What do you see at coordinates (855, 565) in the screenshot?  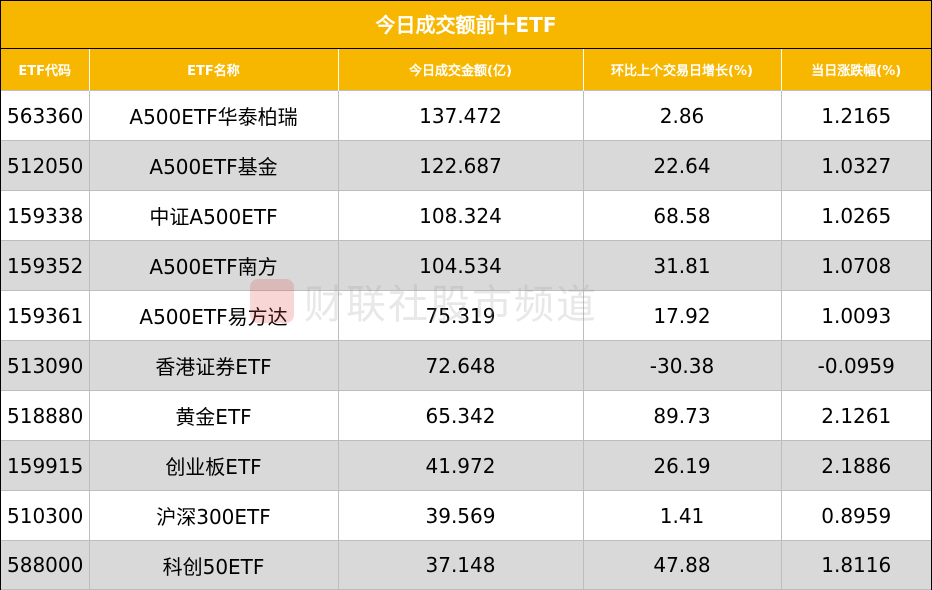 I see `cell-change: 1.8116` at bounding box center [855, 565].